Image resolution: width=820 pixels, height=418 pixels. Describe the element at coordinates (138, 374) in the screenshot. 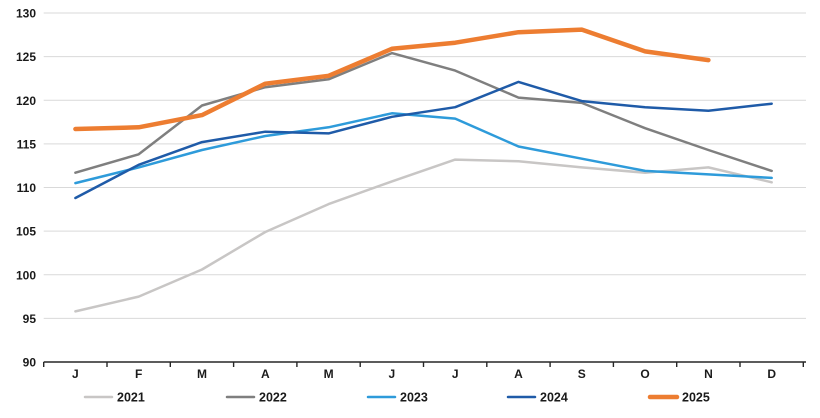

I see `x-axis-month-label: F` at that location.